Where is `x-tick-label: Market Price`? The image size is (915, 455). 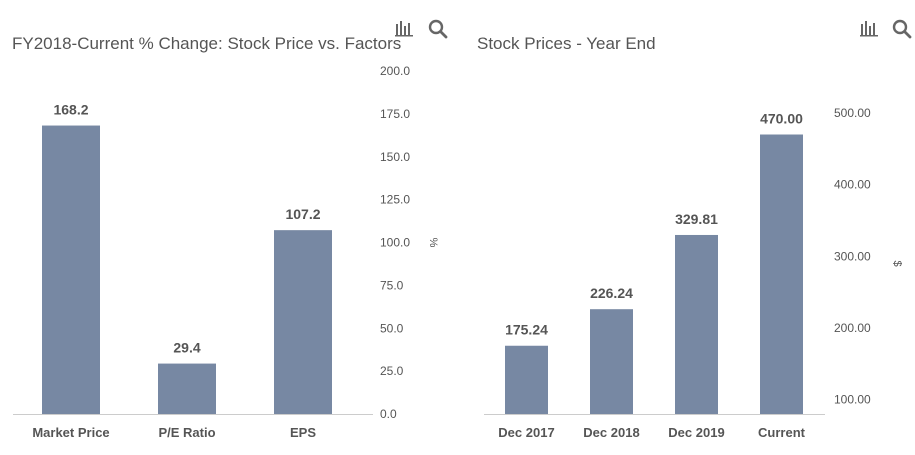 x-tick-label: Market Price is located at coordinates (70, 432).